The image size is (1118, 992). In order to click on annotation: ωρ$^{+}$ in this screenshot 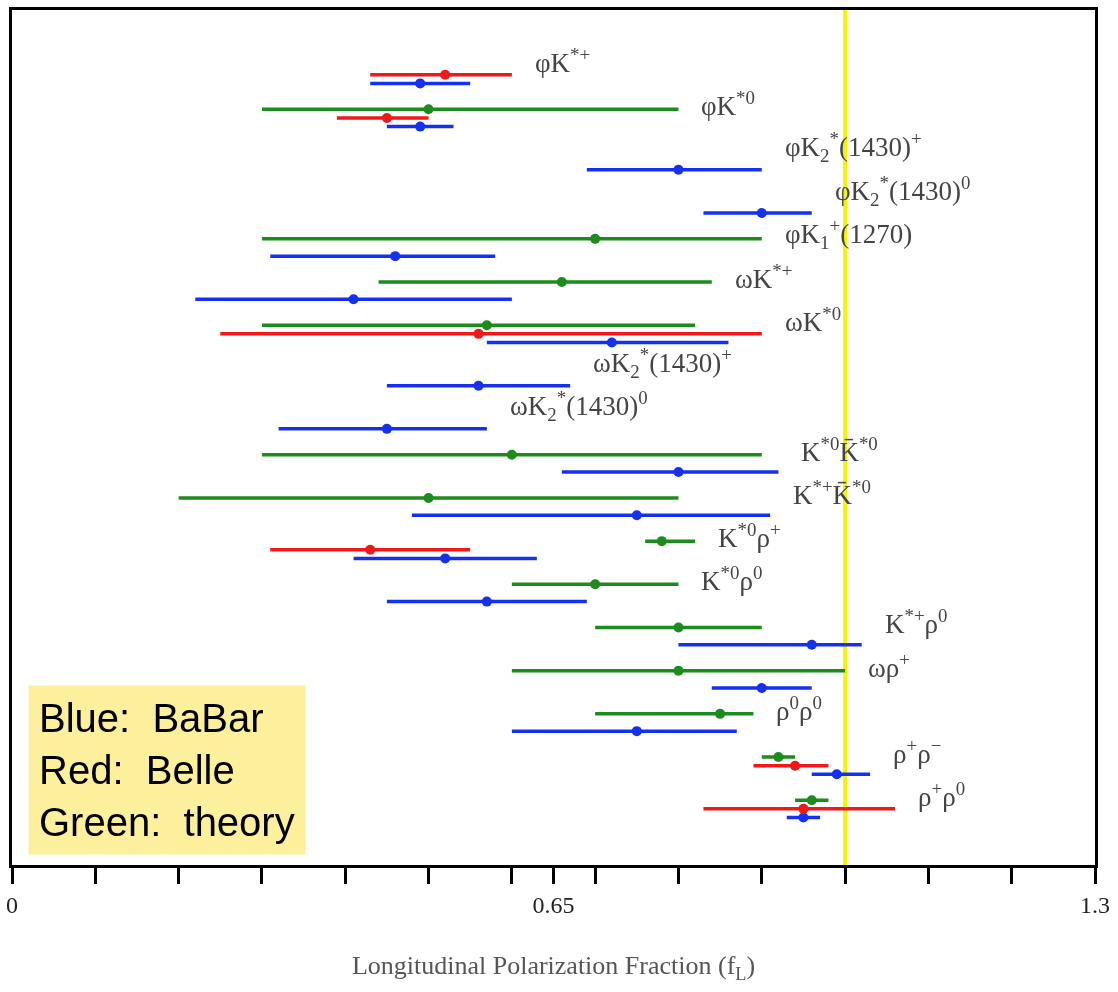, I will do `click(889, 666)`.